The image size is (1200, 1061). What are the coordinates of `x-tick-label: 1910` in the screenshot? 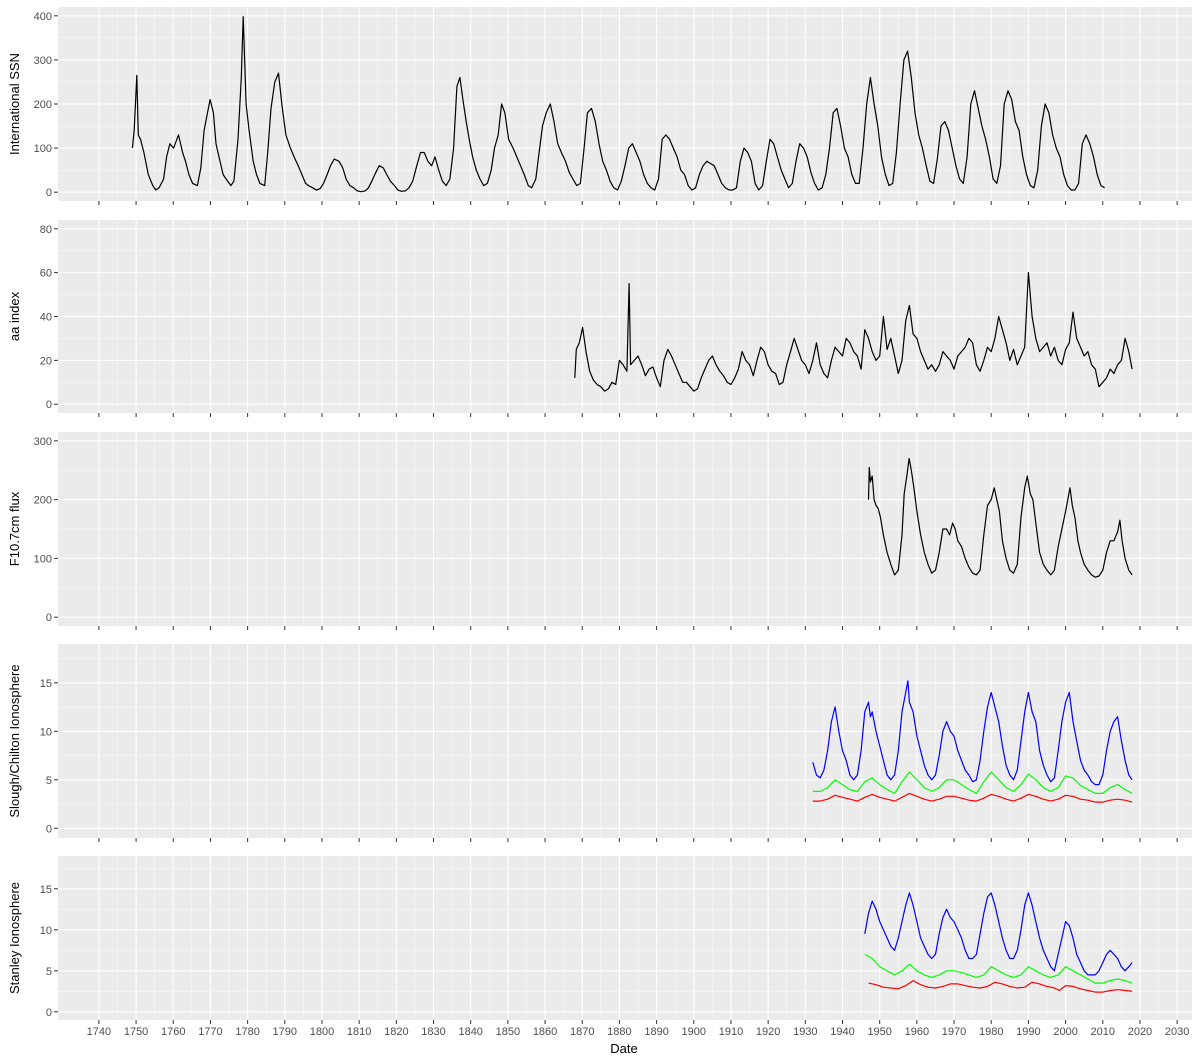 It's located at (731, 1032).